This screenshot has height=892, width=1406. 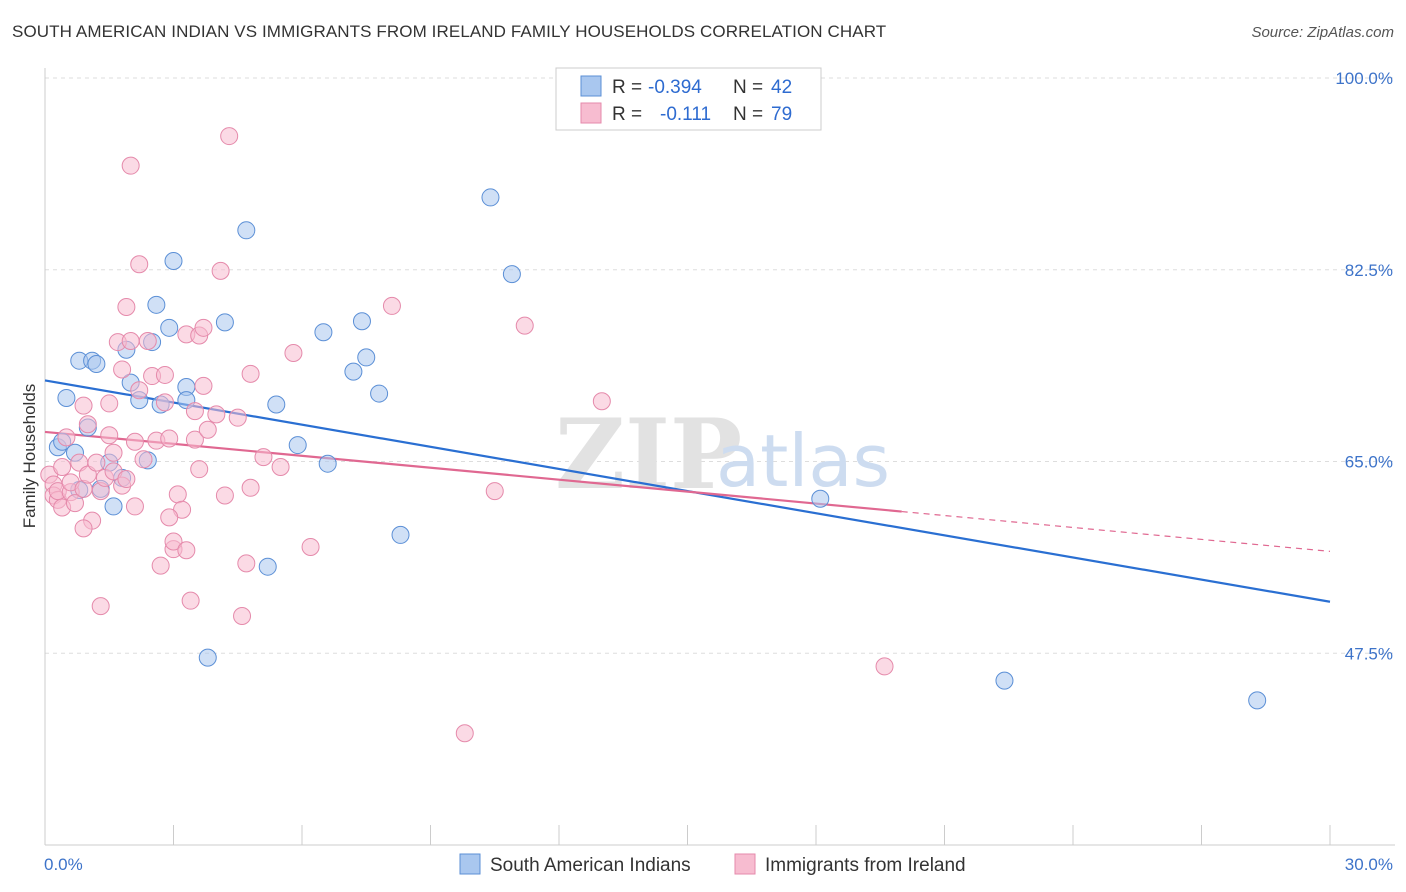 What do you see at coordinates (1369, 653) in the screenshot?
I see `y-tick-label: 47.5%` at bounding box center [1369, 653].